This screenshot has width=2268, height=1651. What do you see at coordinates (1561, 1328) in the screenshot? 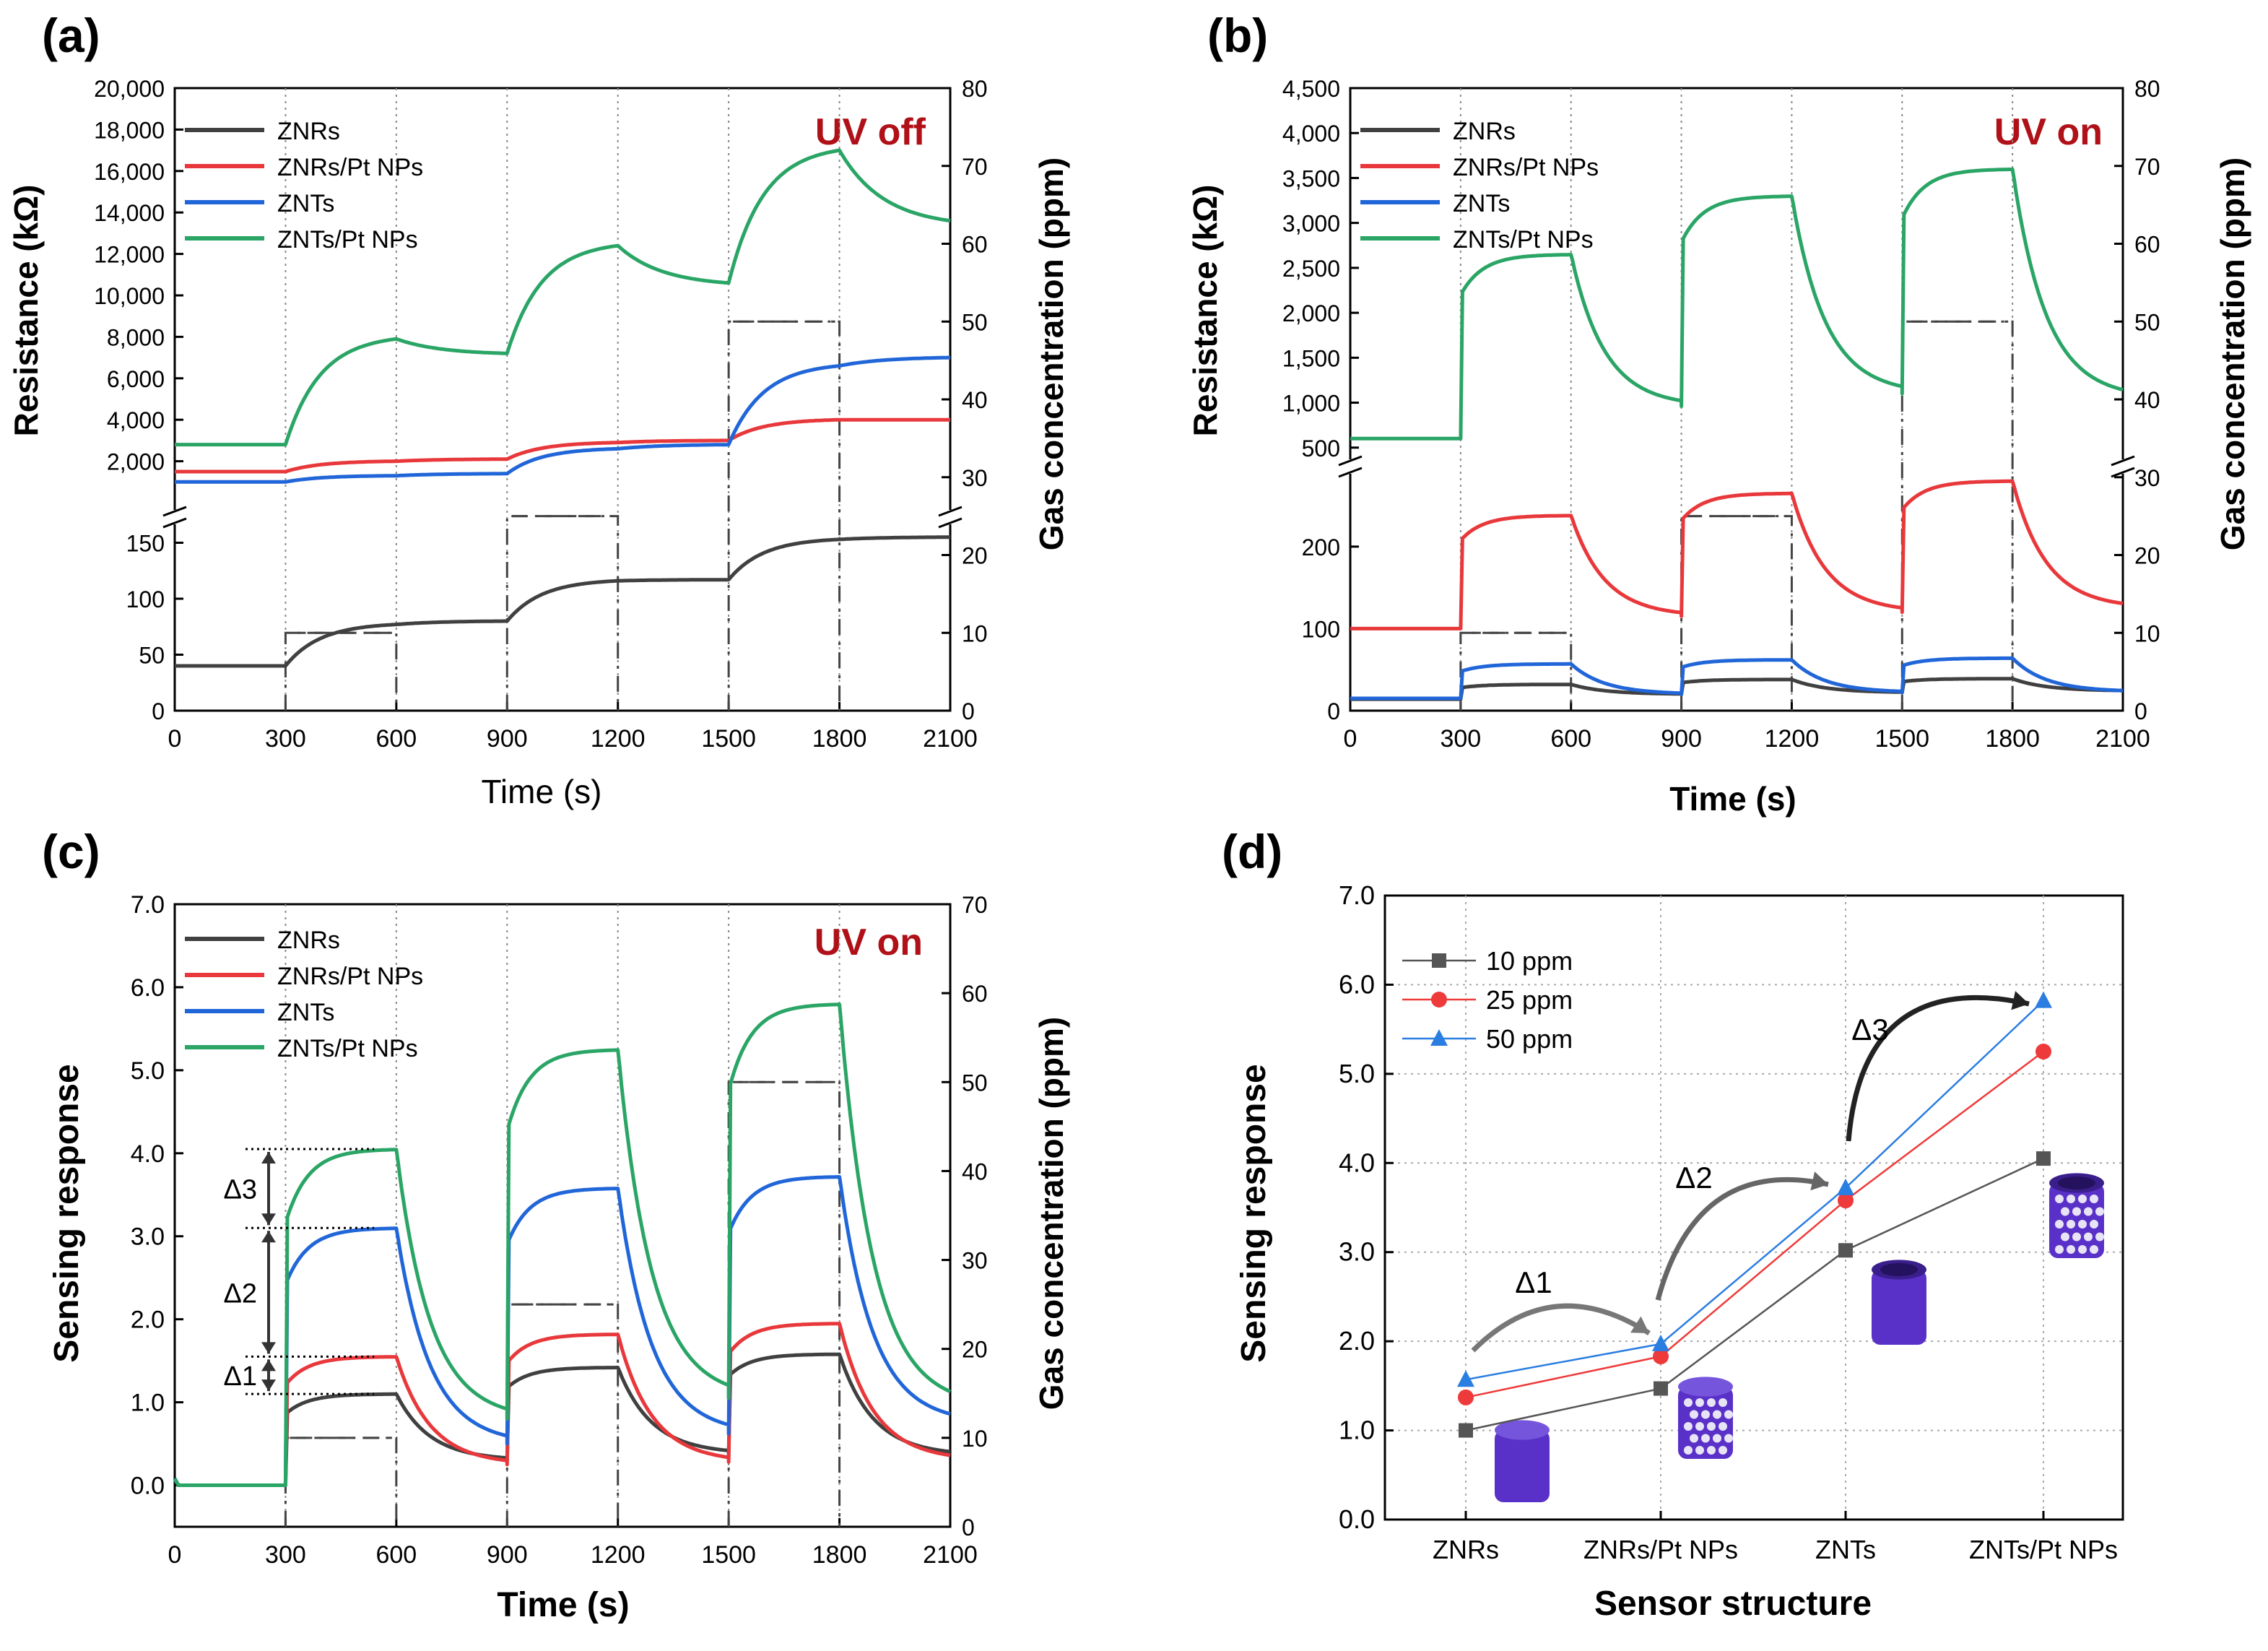
I see `delta1-arrow-curve` at bounding box center [1561, 1328].